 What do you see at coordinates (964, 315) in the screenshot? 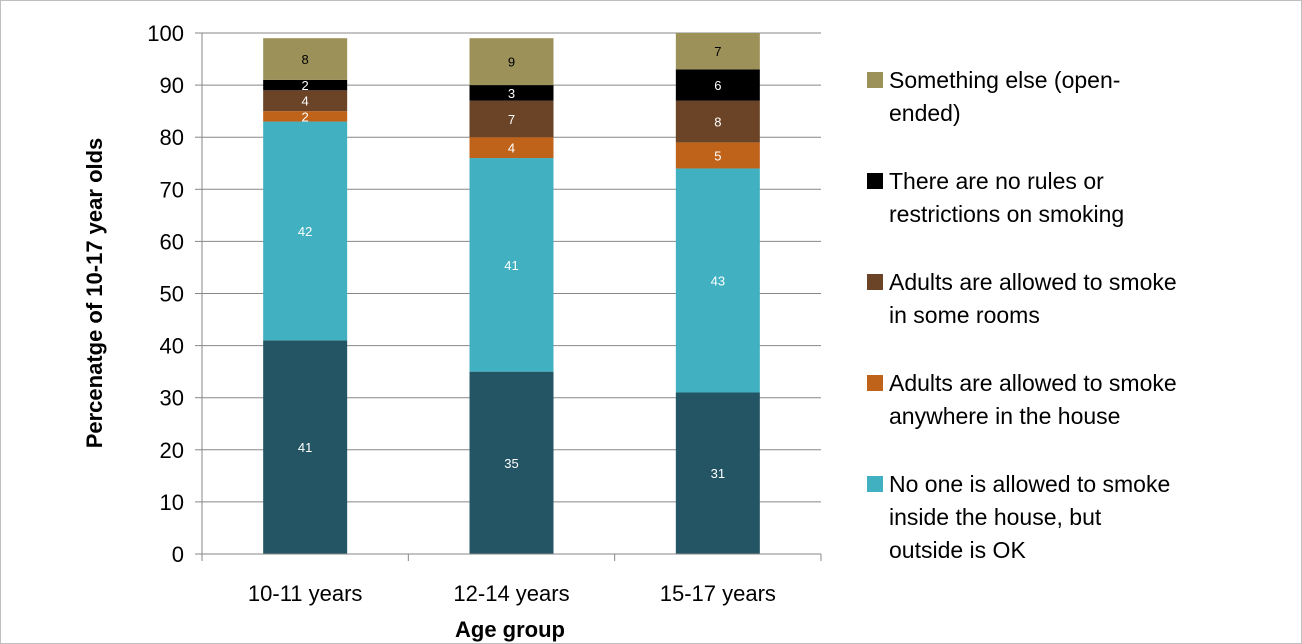
I see `legend-label: in some rooms` at bounding box center [964, 315].